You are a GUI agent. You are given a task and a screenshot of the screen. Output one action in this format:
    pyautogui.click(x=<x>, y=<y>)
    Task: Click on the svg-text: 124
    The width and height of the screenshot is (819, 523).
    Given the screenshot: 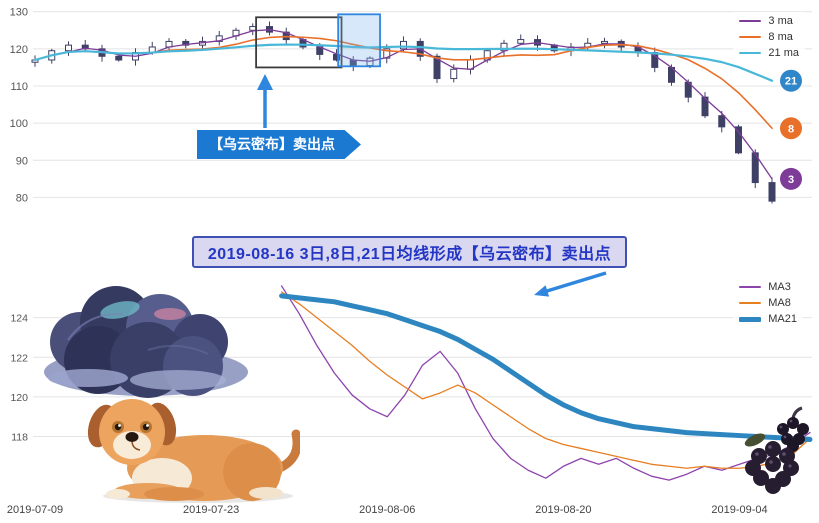 What is the action you would take?
    pyautogui.click(x=19, y=319)
    